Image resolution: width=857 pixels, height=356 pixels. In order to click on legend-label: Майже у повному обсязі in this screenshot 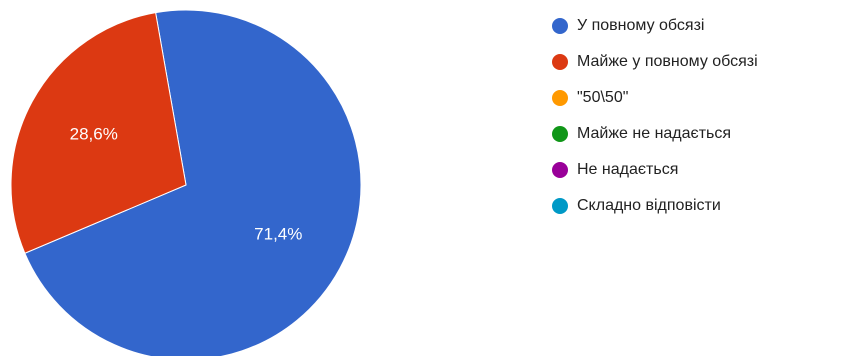, I will do `click(667, 61)`.